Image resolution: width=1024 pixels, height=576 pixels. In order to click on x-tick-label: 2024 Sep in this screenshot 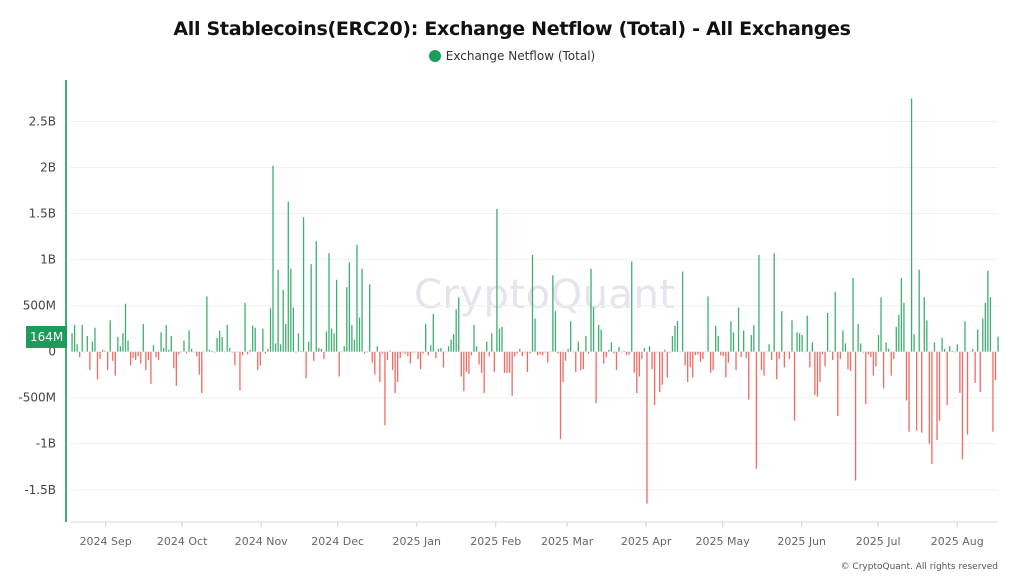, I will do `click(106, 541)`.